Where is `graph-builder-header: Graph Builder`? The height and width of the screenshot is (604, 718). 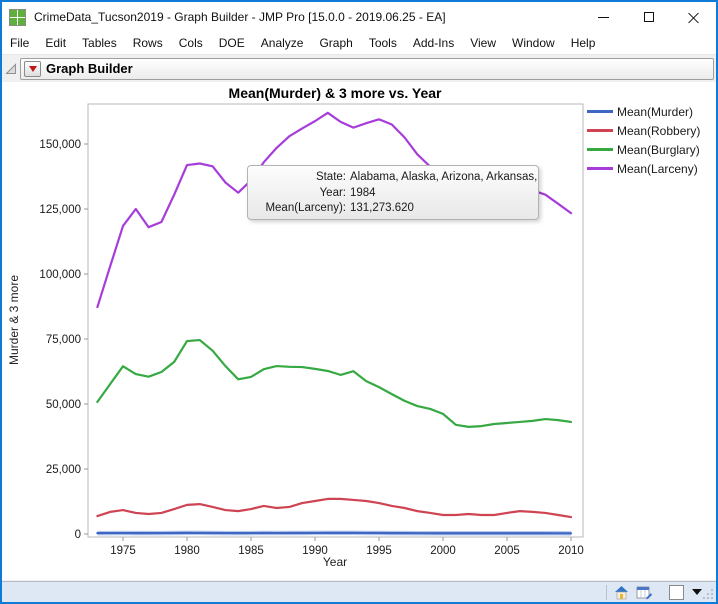 graph-builder-header: Graph Builder is located at coordinates (367, 68).